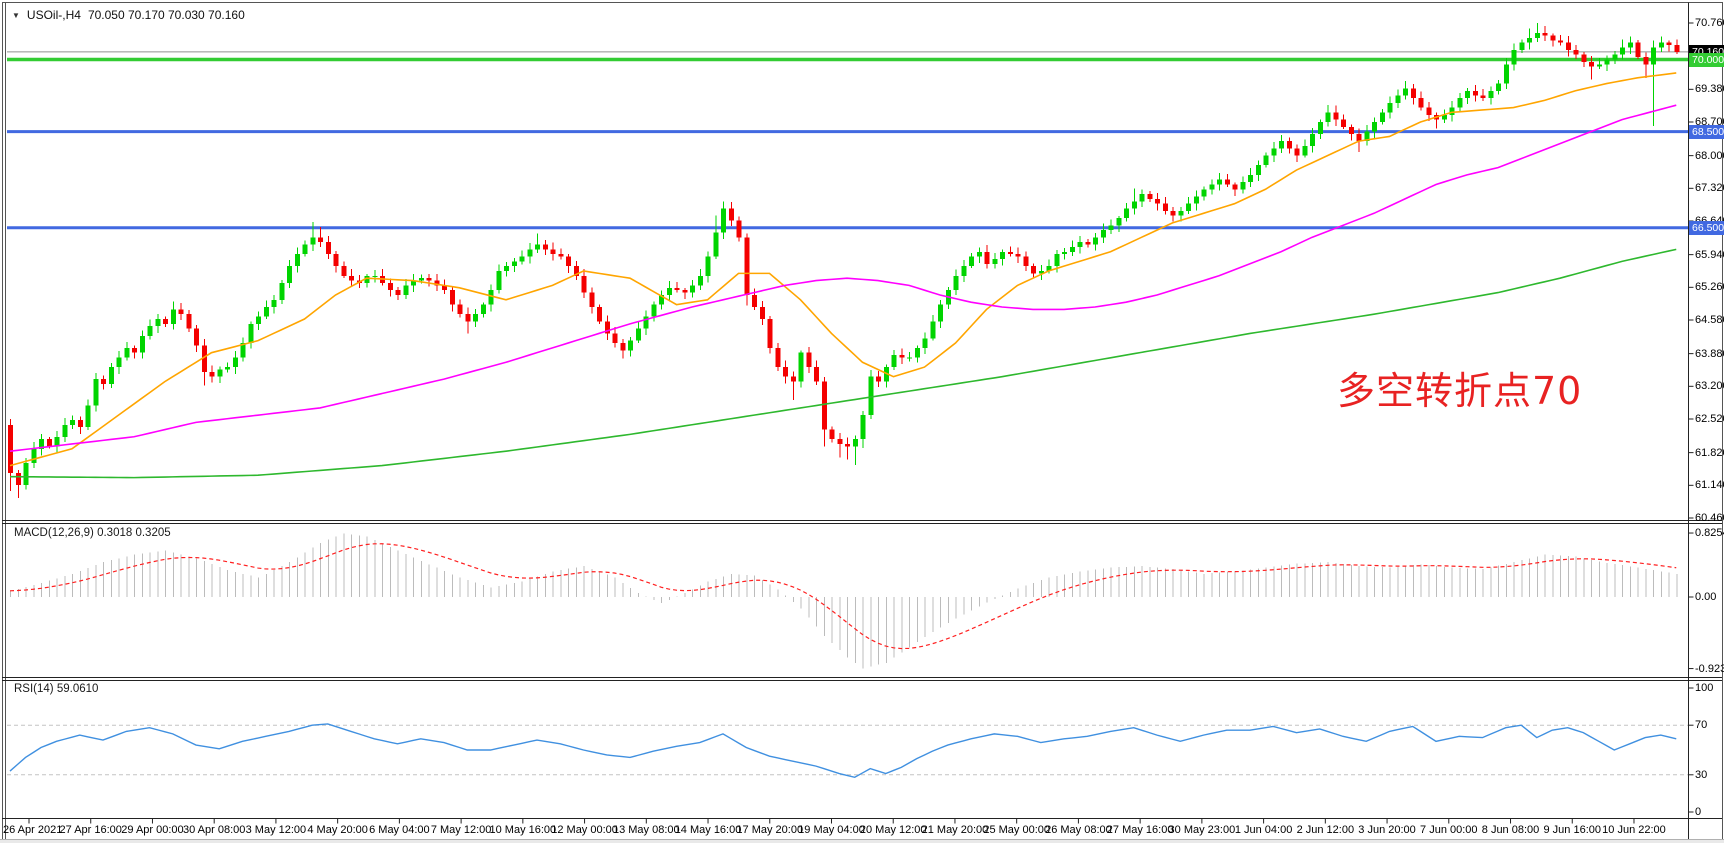 This screenshot has width=1724, height=843. Describe the element at coordinates (54, 533) in the screenshot. I see `macd-name: MACD(12,26,9)` at that location.